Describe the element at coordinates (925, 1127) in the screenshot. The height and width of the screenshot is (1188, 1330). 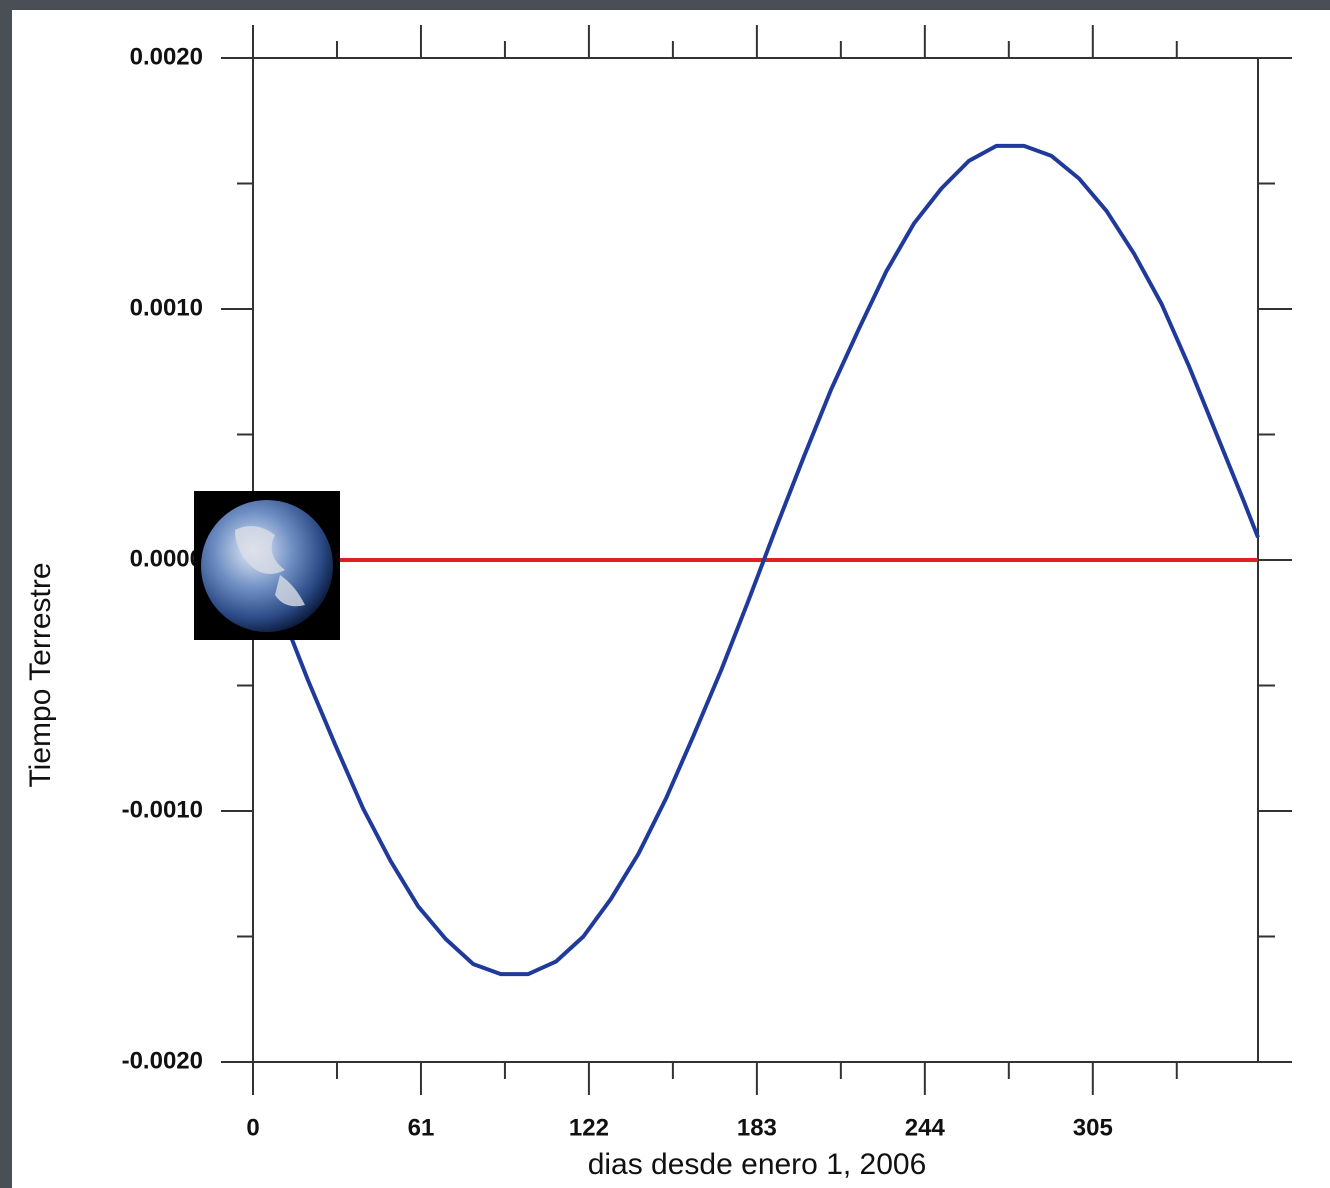
I see `x-tick-label: 244` at that location.